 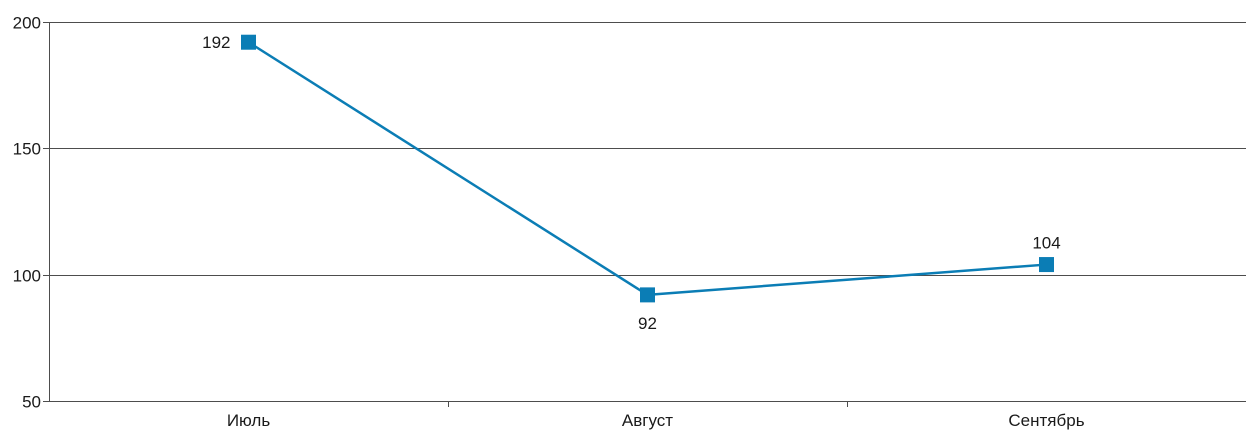 I want to click on x-tick-label: Август, so click(x=647, y=420).